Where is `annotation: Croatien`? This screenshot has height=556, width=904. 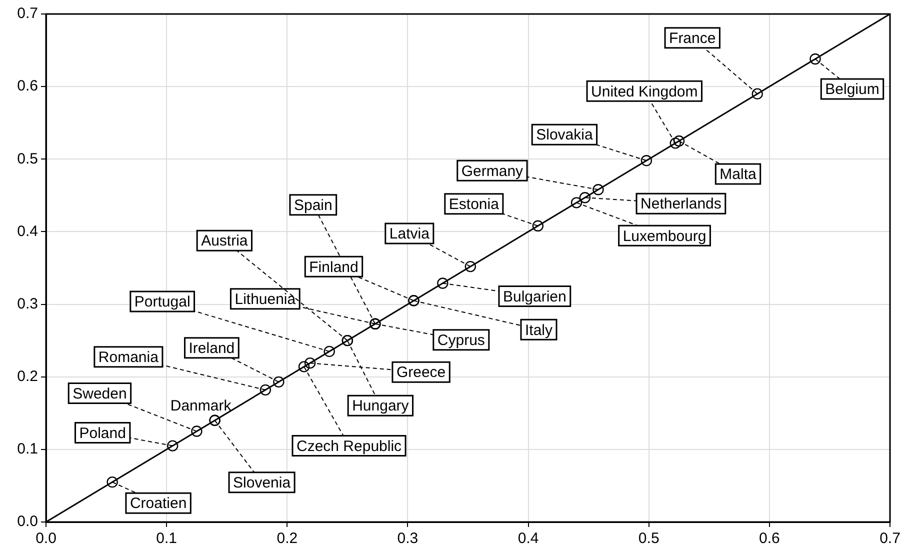 annotation: Croatien is located at coordinates (158, 503).